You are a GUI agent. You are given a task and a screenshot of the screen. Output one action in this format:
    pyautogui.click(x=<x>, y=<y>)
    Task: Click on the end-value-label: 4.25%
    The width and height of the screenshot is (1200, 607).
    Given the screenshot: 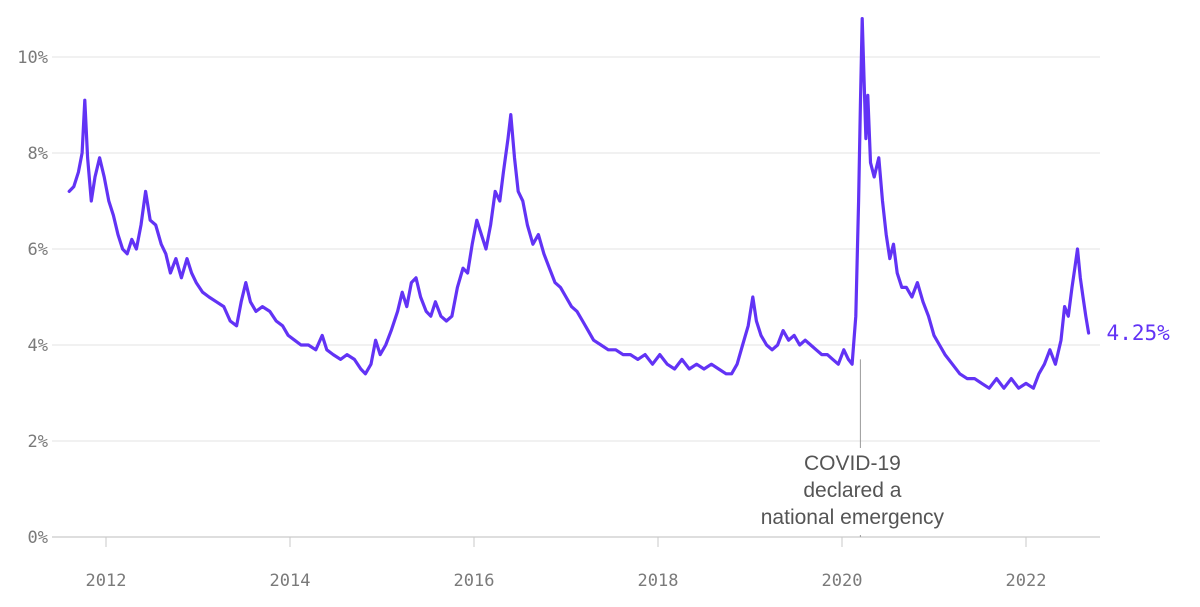 What is the action you would take?
    pyautogui.click(x=1139, y=333)
    